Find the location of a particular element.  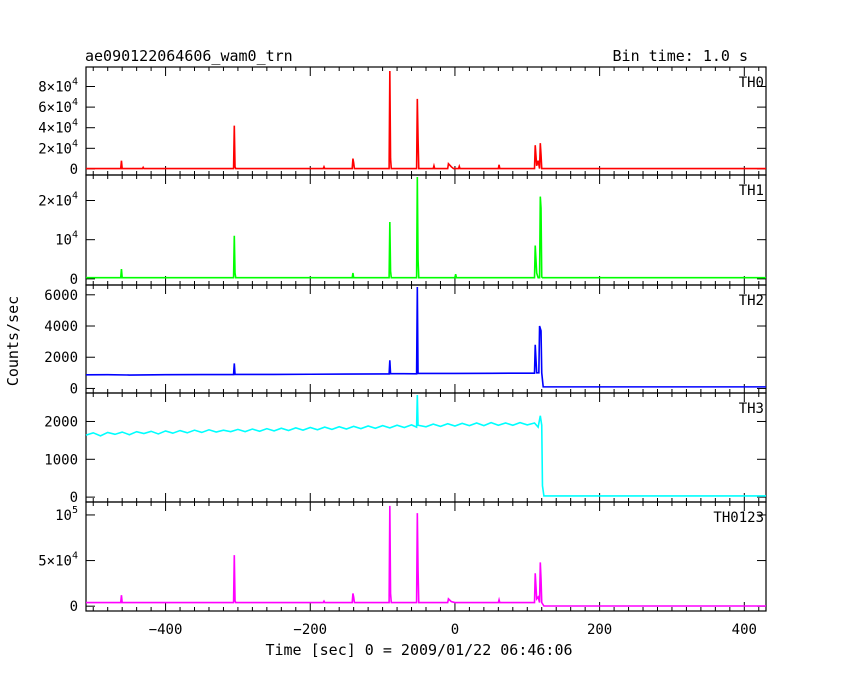

chart-title: ae090122064606_wam0_trn is located at coordinates (189, 56).